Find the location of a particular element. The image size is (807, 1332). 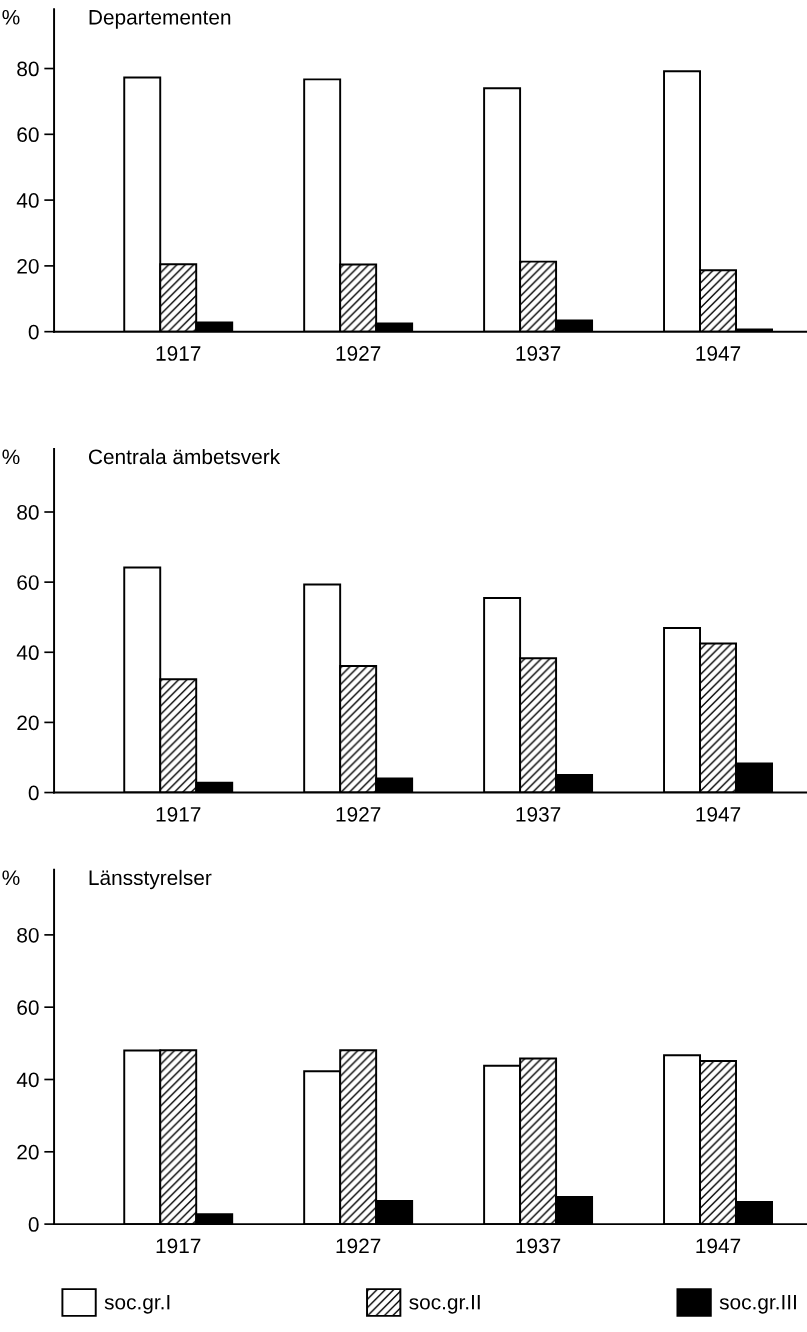

chart-title: Centrala ämbetsverk is located at coordinates (184, 456).